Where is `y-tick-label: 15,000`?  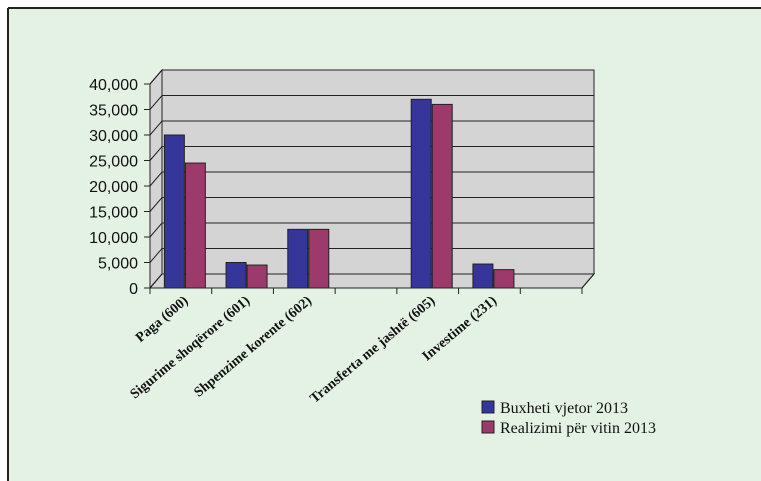
y-tick-label: 15,000 is located at coordinates (113, 213).